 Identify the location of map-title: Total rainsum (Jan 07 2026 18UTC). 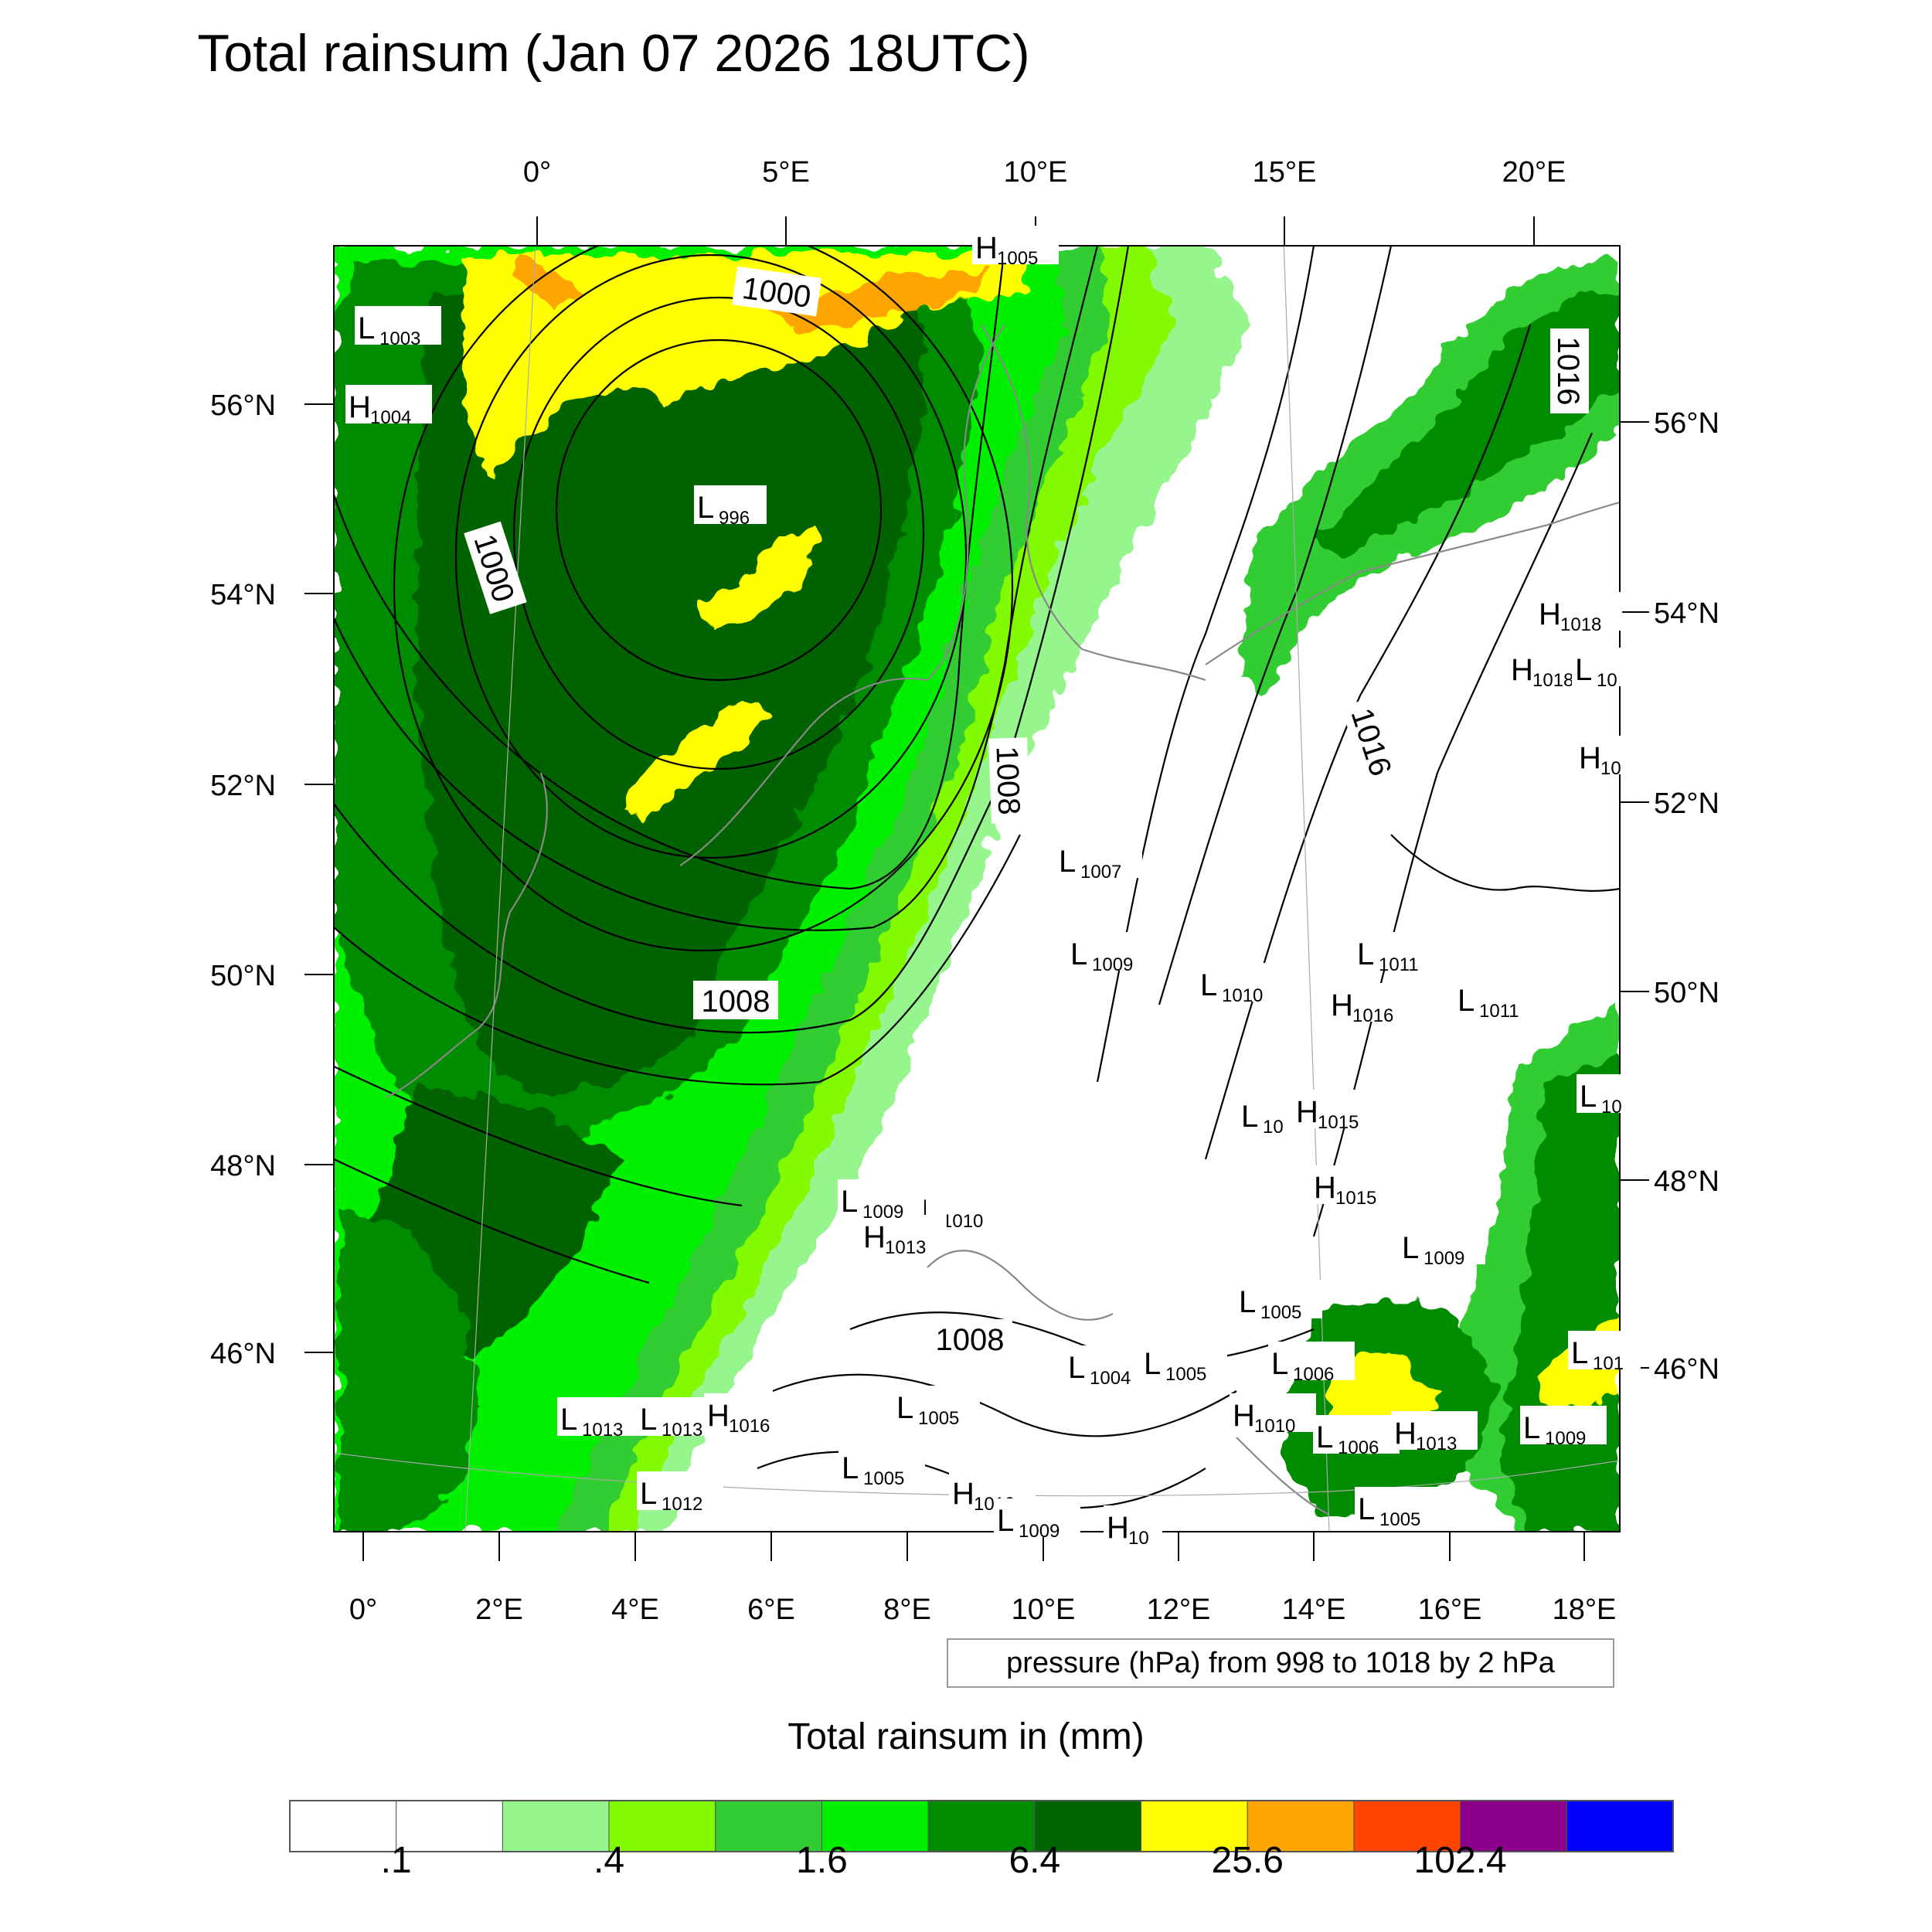
(613, 54).